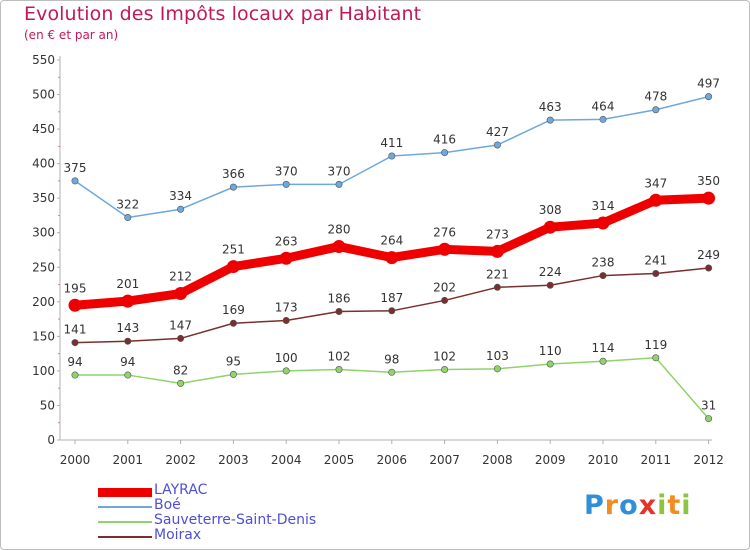 This screenshot has width=750, height=550. Describe the element at coordinates (286, 171) in the screenshot. I see `data-label-boe: 370` at that location.